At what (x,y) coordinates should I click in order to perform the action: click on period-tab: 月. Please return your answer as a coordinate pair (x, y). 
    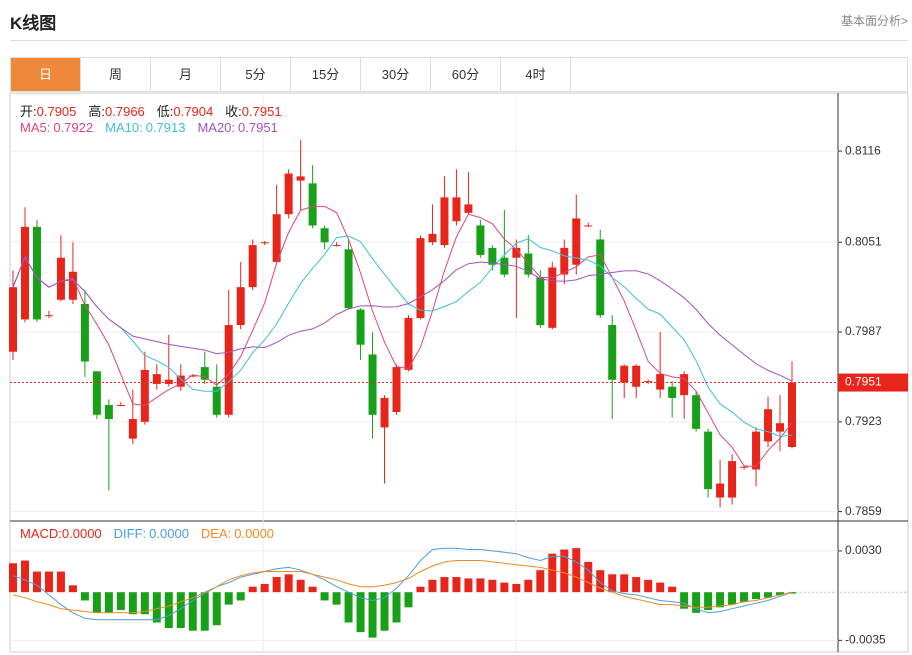
    Looking at the image, I should click on (186, 74).